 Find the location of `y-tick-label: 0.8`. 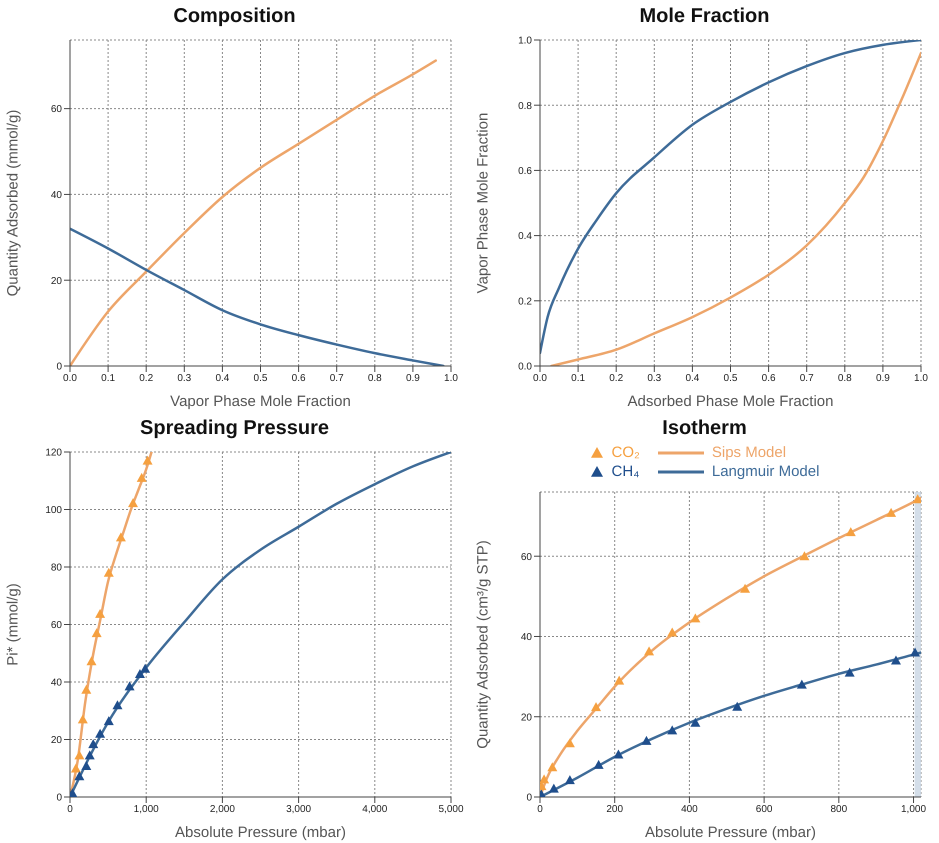

y-tick-label: 0.8 is located at coordinates (525, 106).